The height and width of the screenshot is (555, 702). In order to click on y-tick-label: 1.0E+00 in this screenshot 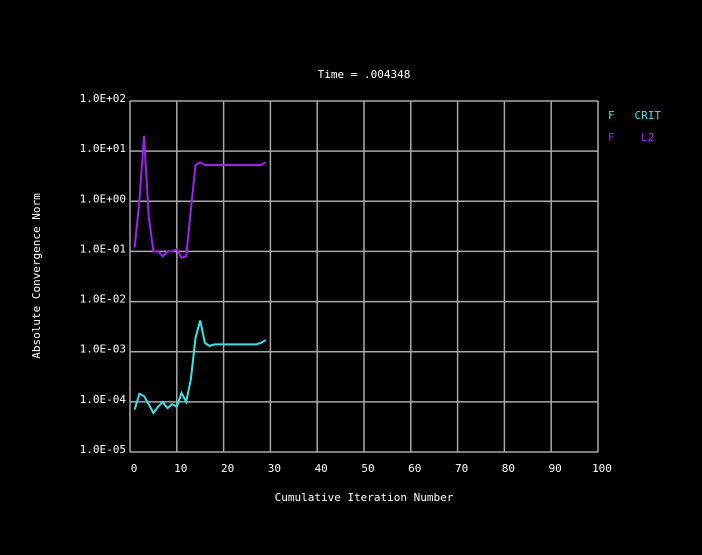, I will do `click(103, 198)`.